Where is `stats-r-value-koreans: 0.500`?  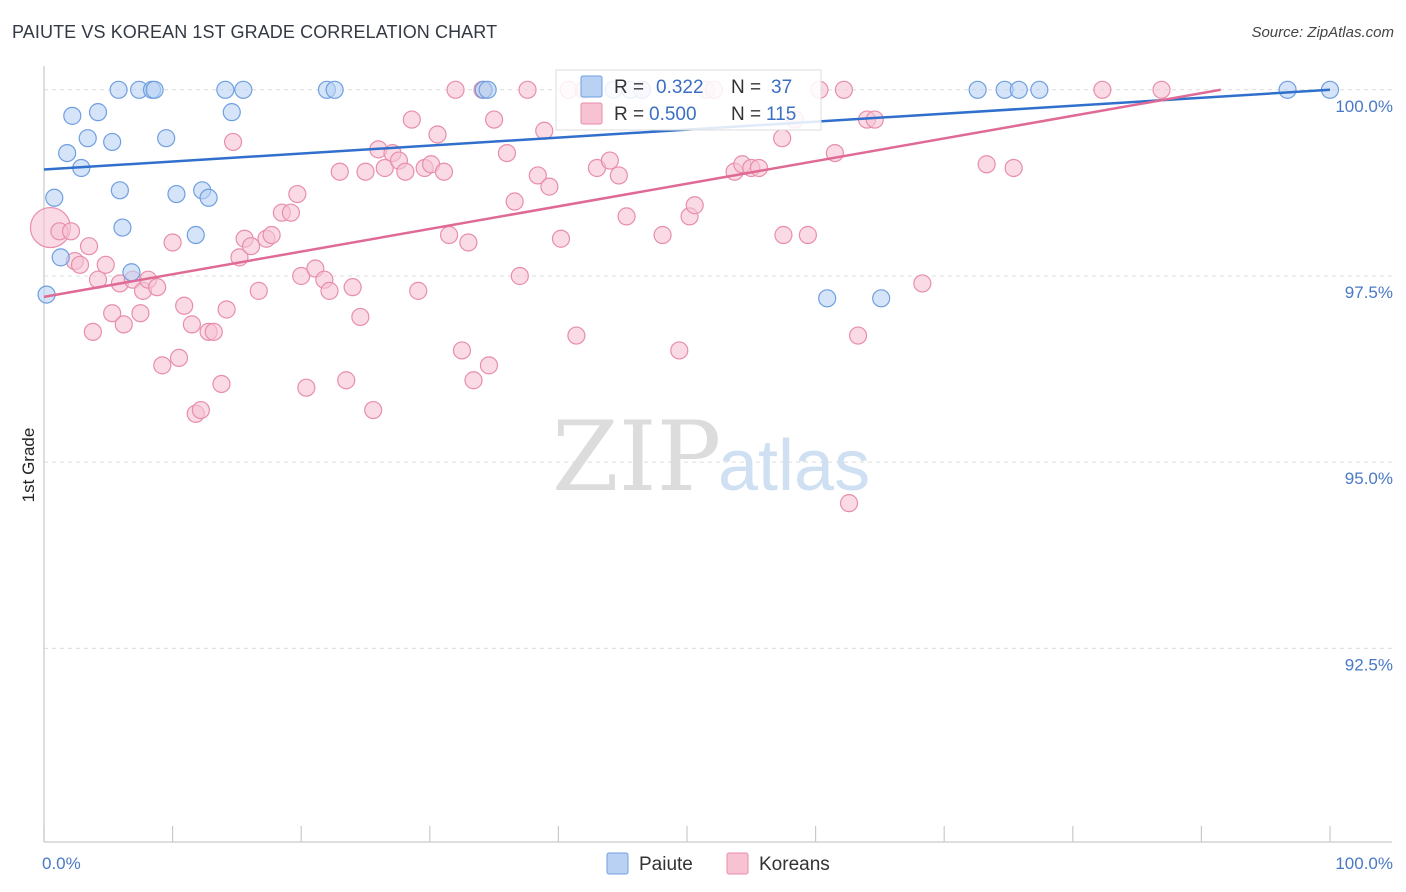
stats-r-value-koreans: 0.500 is located at coordinates (673, 114).